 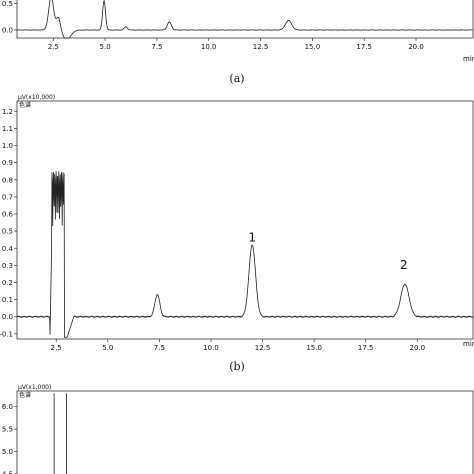 I want to click on panel-a-trace, so click(x=245, y=19).